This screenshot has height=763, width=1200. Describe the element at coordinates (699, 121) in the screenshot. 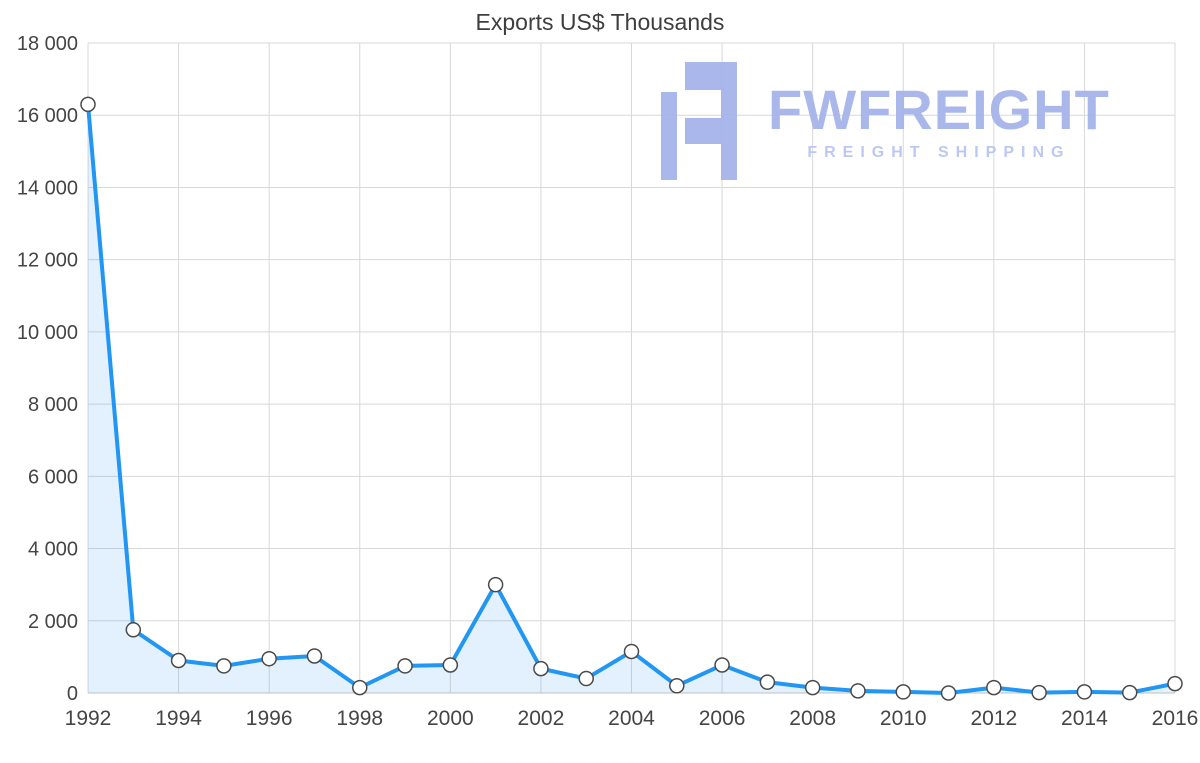

I see `fwfreight-logo-icon` at that location.